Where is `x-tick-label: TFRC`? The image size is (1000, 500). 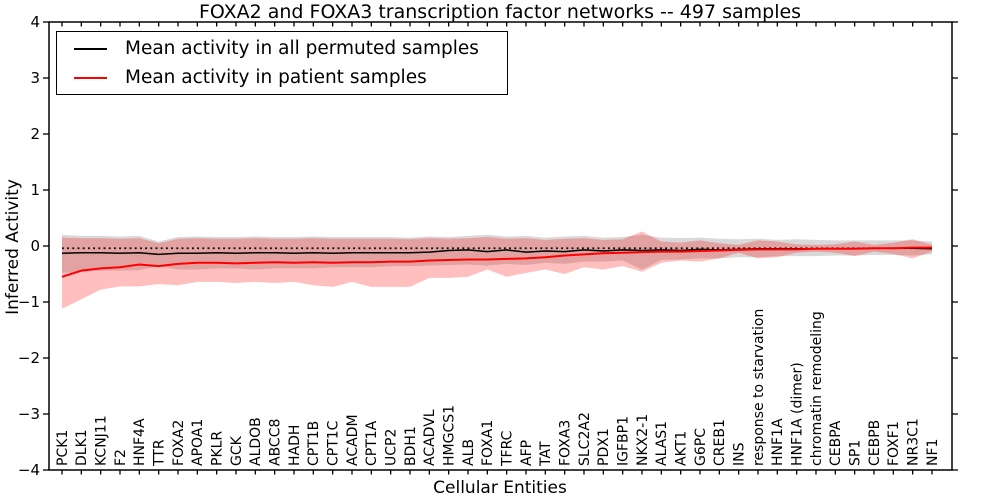 x-tick-label: TFRC is located at coordinates (507, 448).